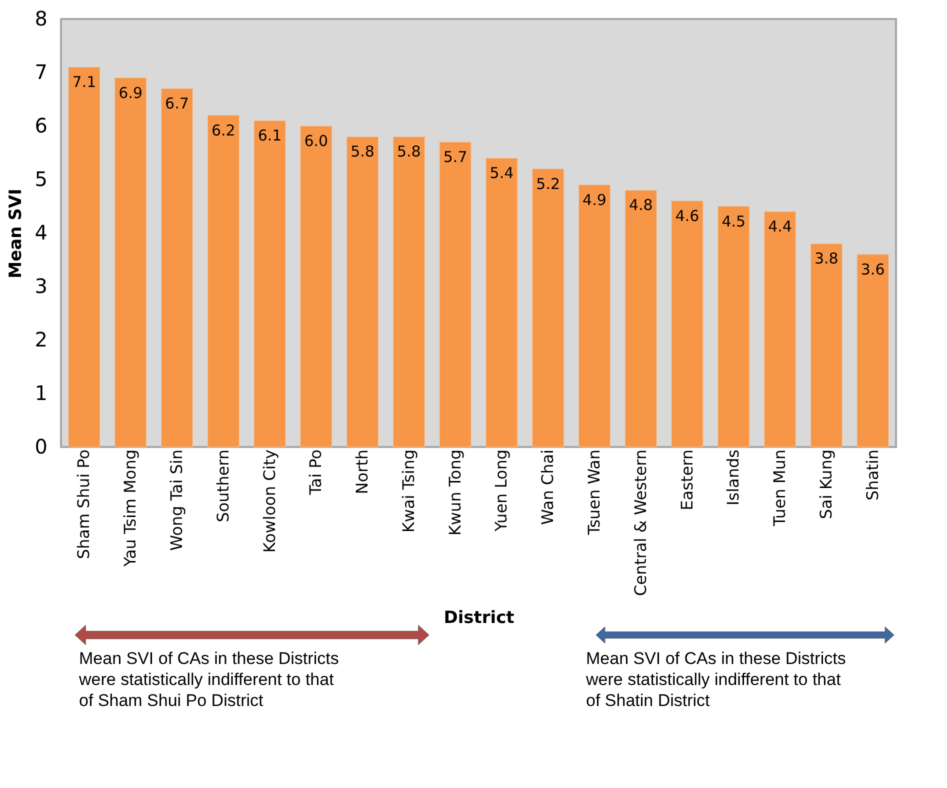 The width and height of the screenshot is (947, 788). What do you see at coordinates (687, 215) in the screenshot?
I see `data-label: 4.6` at bounding box center [687, 215].